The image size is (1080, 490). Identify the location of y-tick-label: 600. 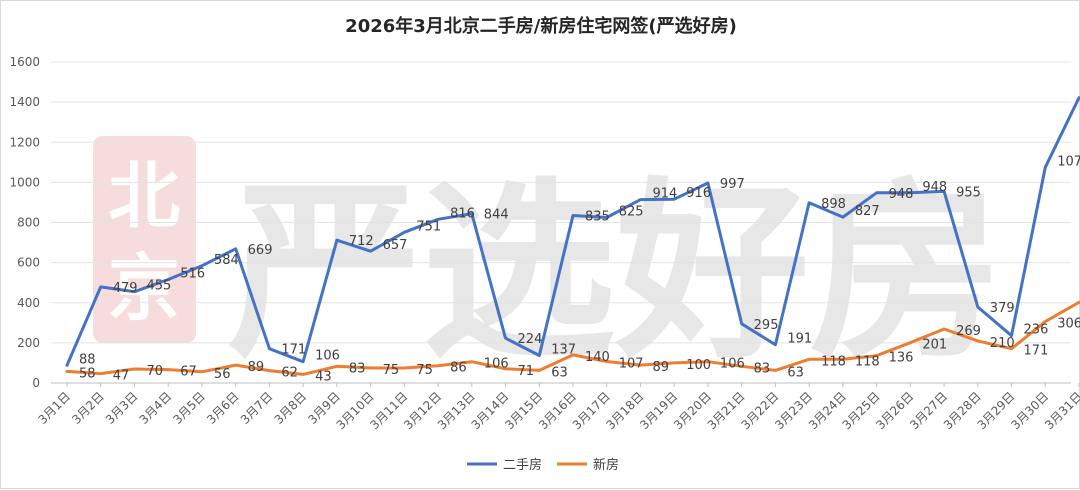
(28, 263).